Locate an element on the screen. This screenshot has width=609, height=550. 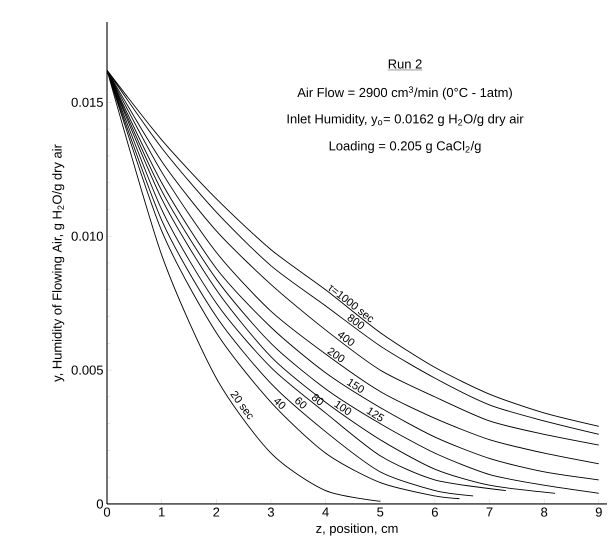
x-tick-label: 8 is located at coordinates (544, 512).